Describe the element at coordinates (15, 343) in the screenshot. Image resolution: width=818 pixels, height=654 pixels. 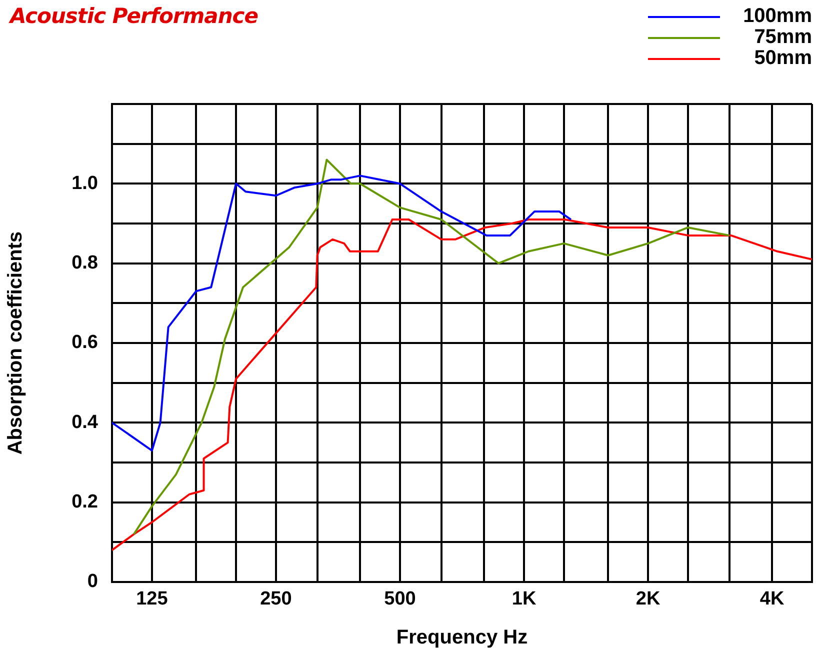
I see `y-axis-title: Absorption coefficients` at that location.